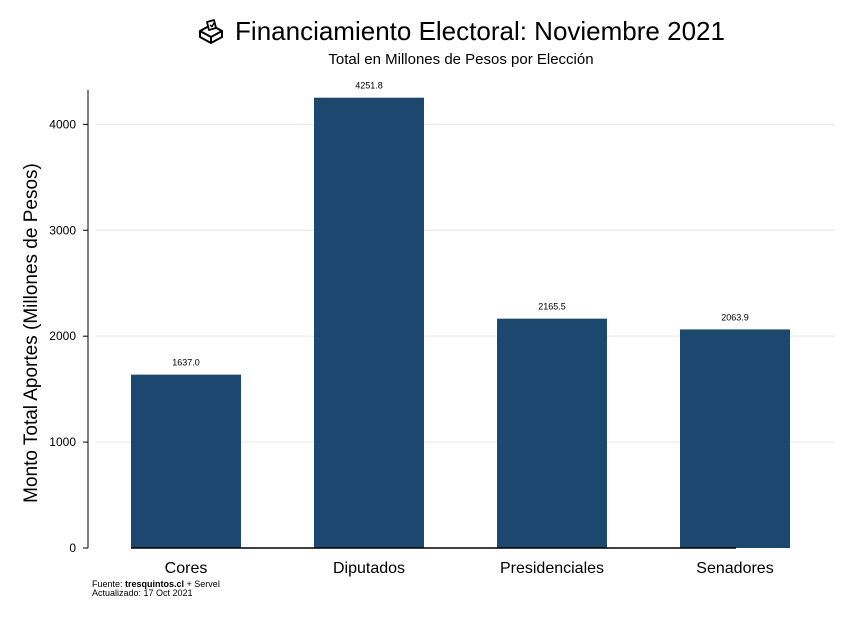 This screenshot has width=848, height=617. What do you see at coordinates (552, 307) in the screenshot?
I see `data-label: 2165.5` at bounding box center [552, 307].